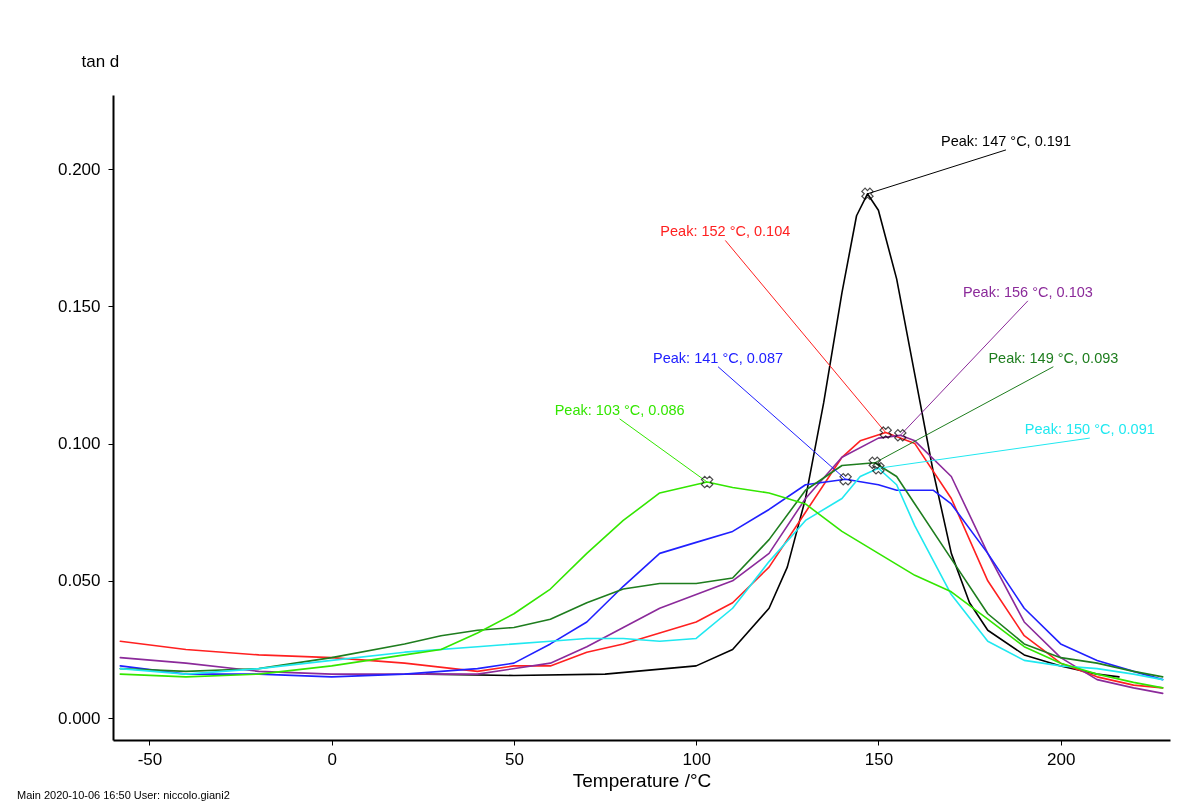 Image resolution: width=1202 pixels, height=808 pixels. What do you see at coordinates (123, 795) in the screenshot?
I see `text: Main 2020-10-06 16:50 User: niccolo.giani2` at bounding box center [123, 795].